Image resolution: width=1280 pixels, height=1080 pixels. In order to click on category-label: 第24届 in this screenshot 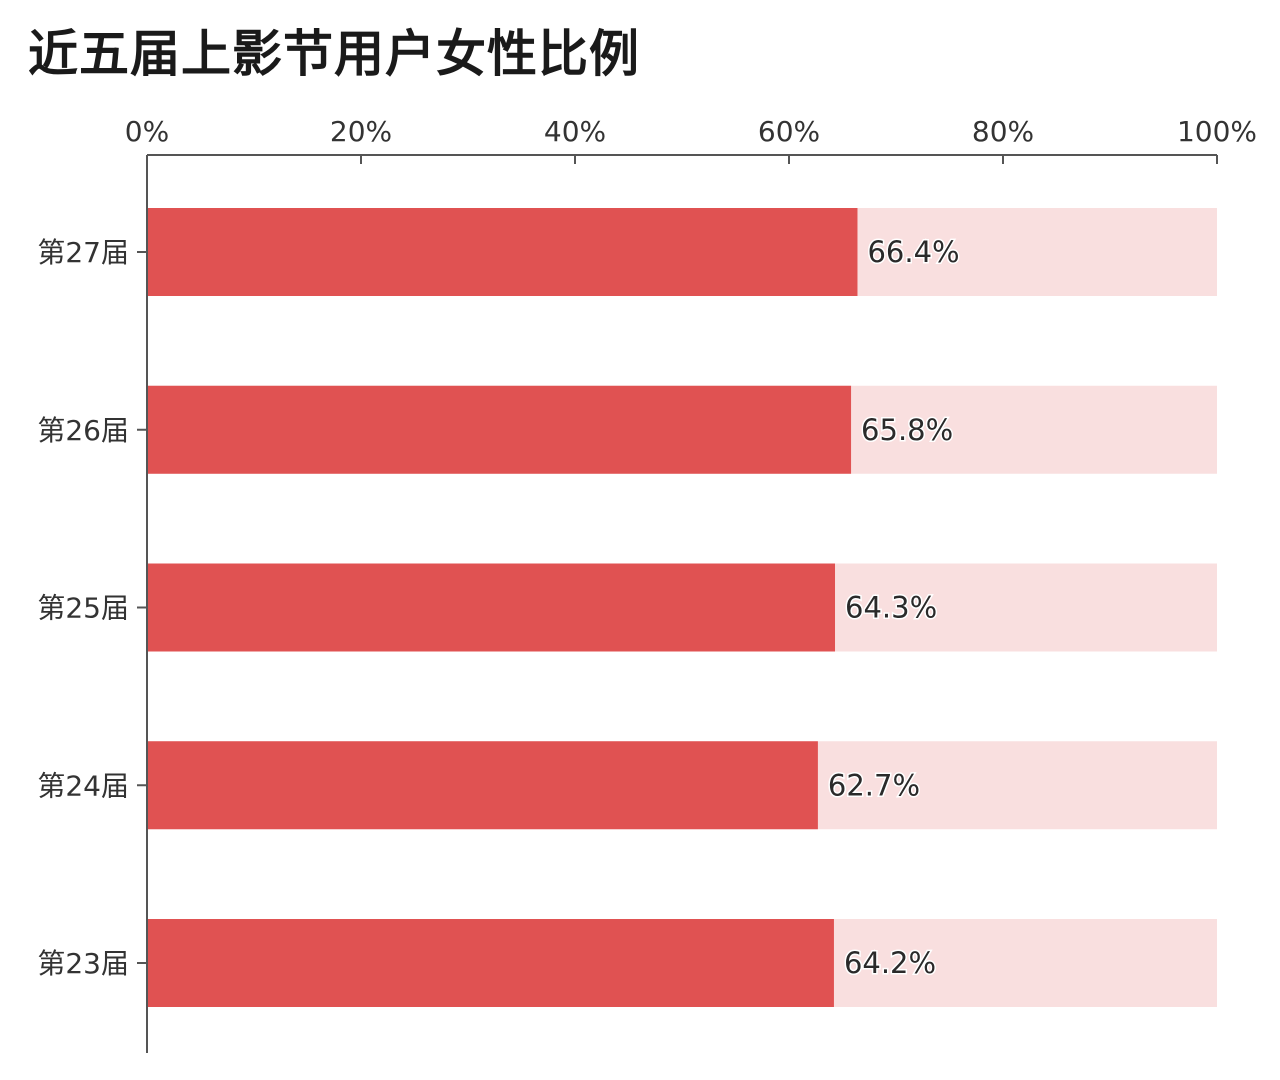, I will do `click(83, 785)`.